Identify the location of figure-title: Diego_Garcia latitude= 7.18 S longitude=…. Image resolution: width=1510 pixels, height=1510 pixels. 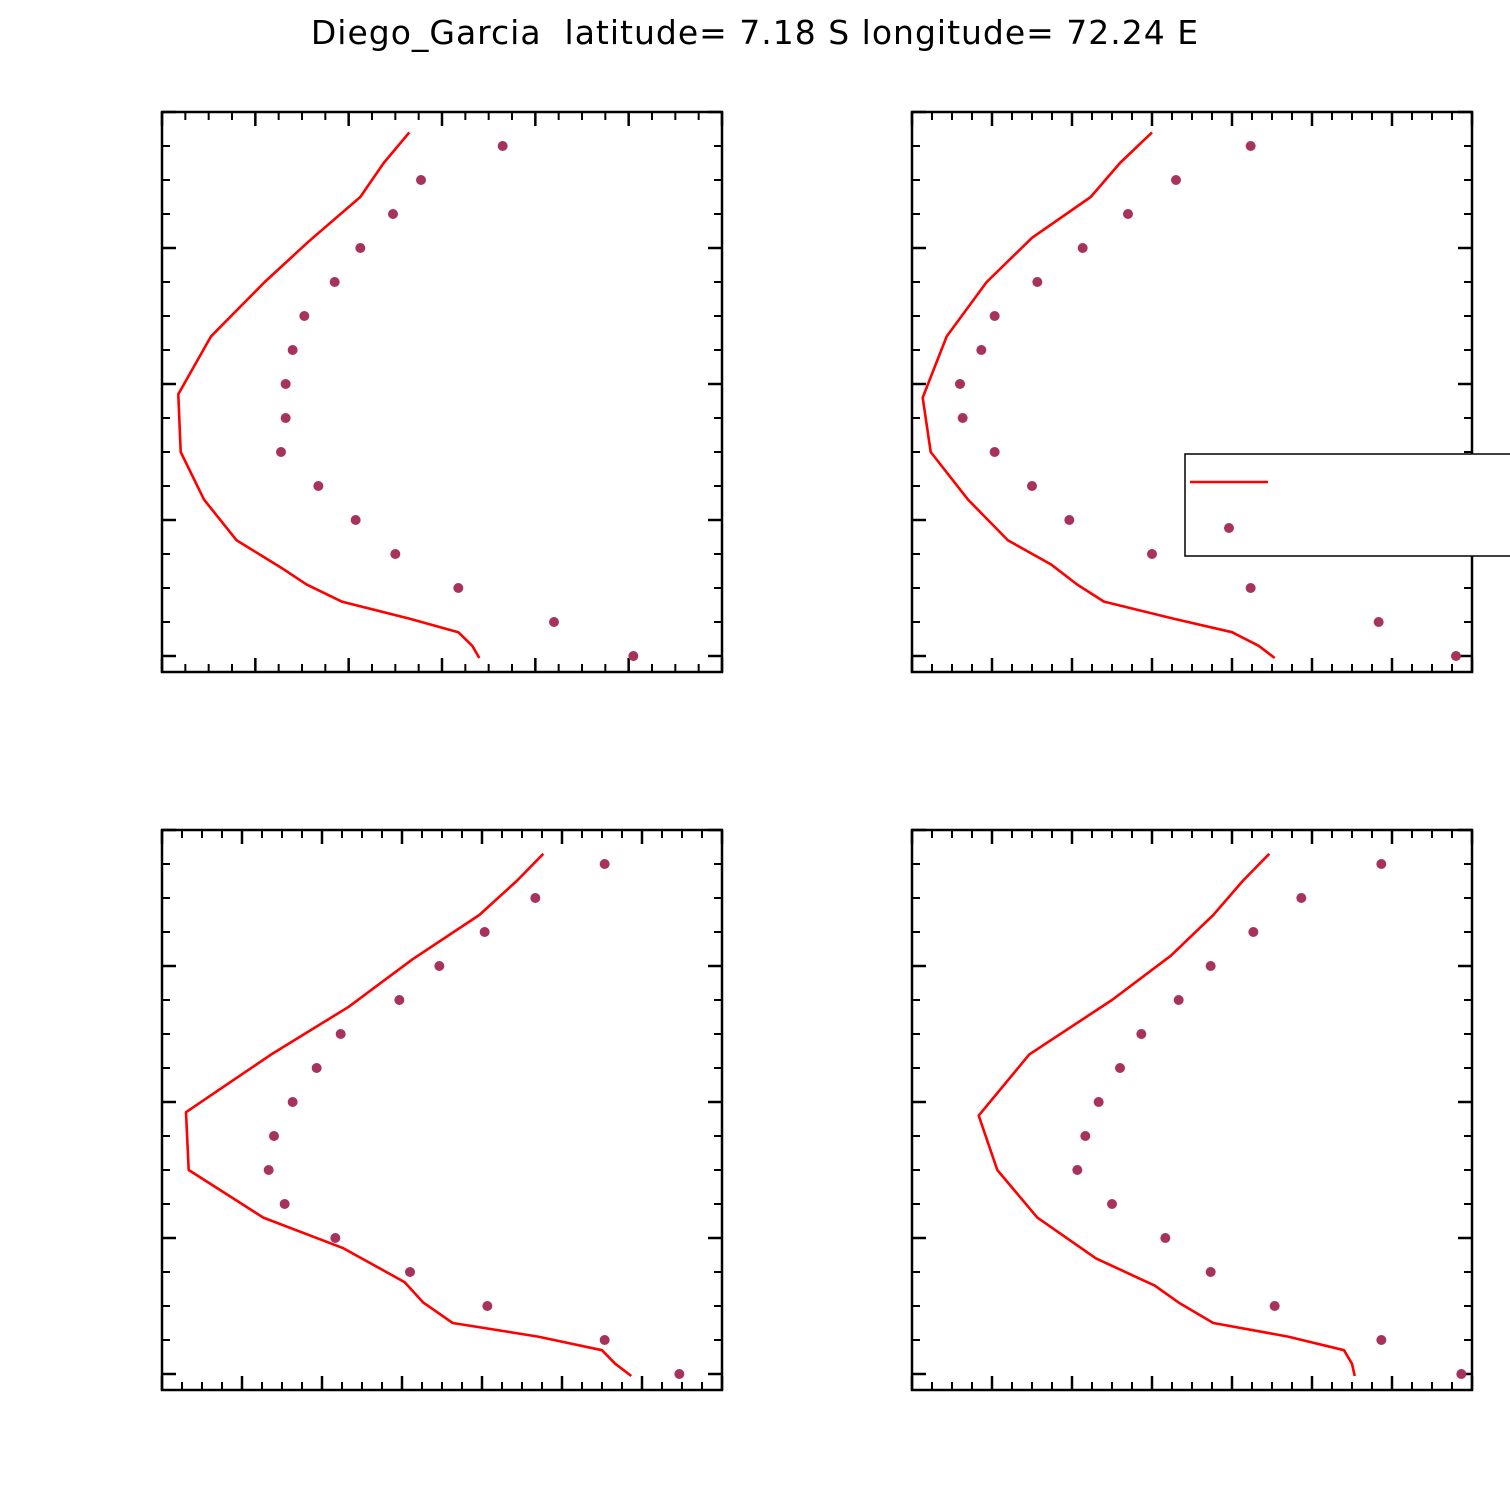
(755, 32).